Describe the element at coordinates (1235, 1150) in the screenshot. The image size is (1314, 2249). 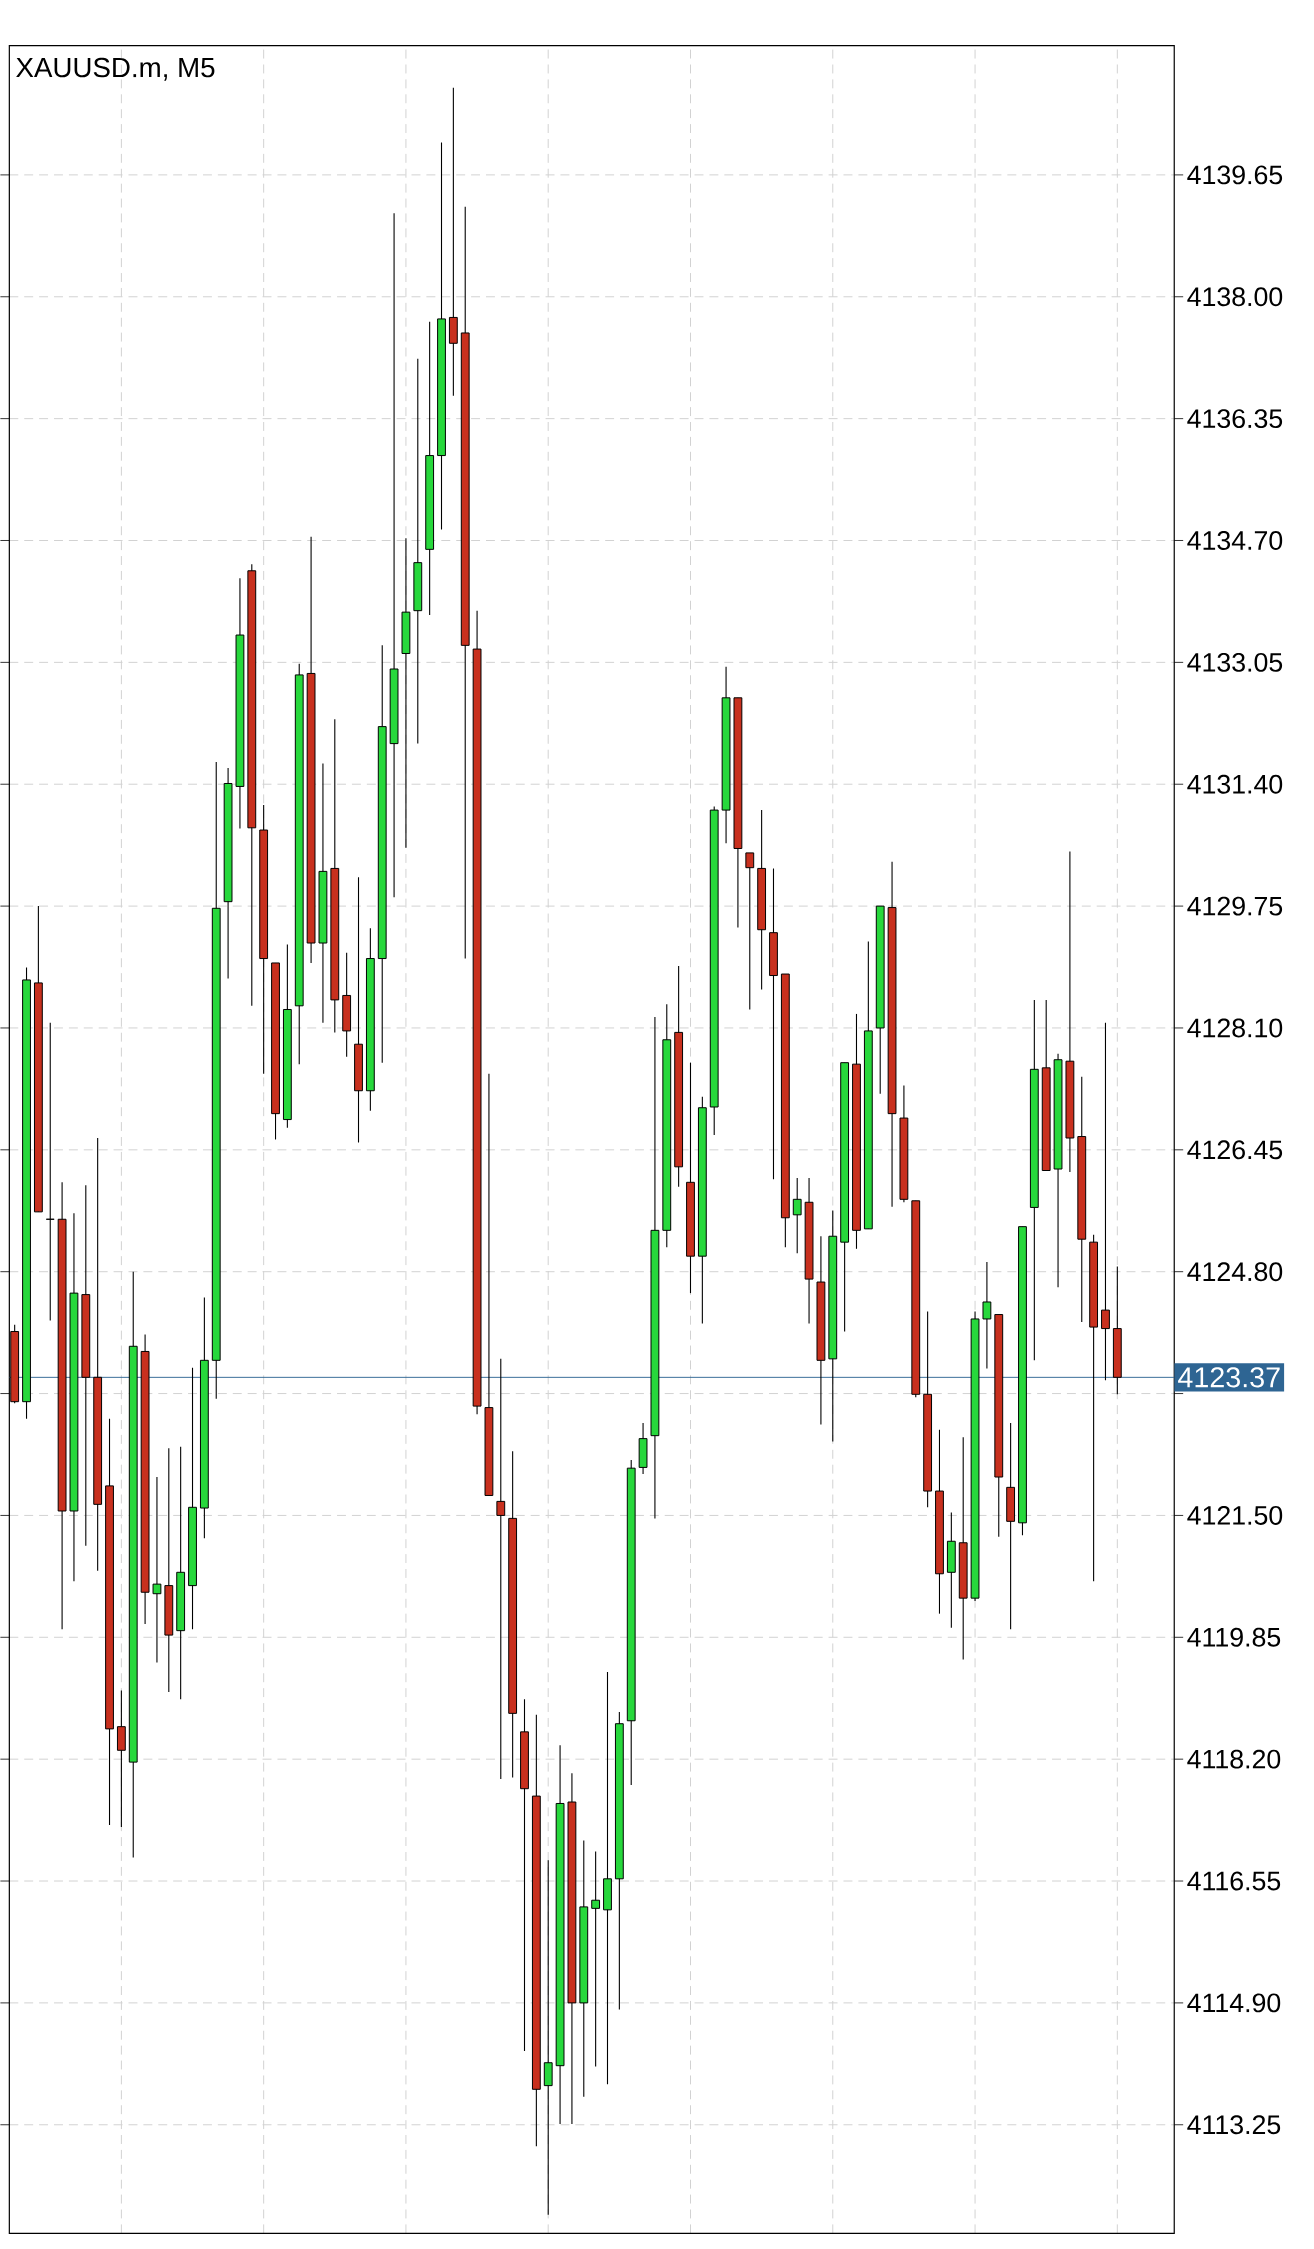
I see `y-tick-label: 4126.45` at that location.